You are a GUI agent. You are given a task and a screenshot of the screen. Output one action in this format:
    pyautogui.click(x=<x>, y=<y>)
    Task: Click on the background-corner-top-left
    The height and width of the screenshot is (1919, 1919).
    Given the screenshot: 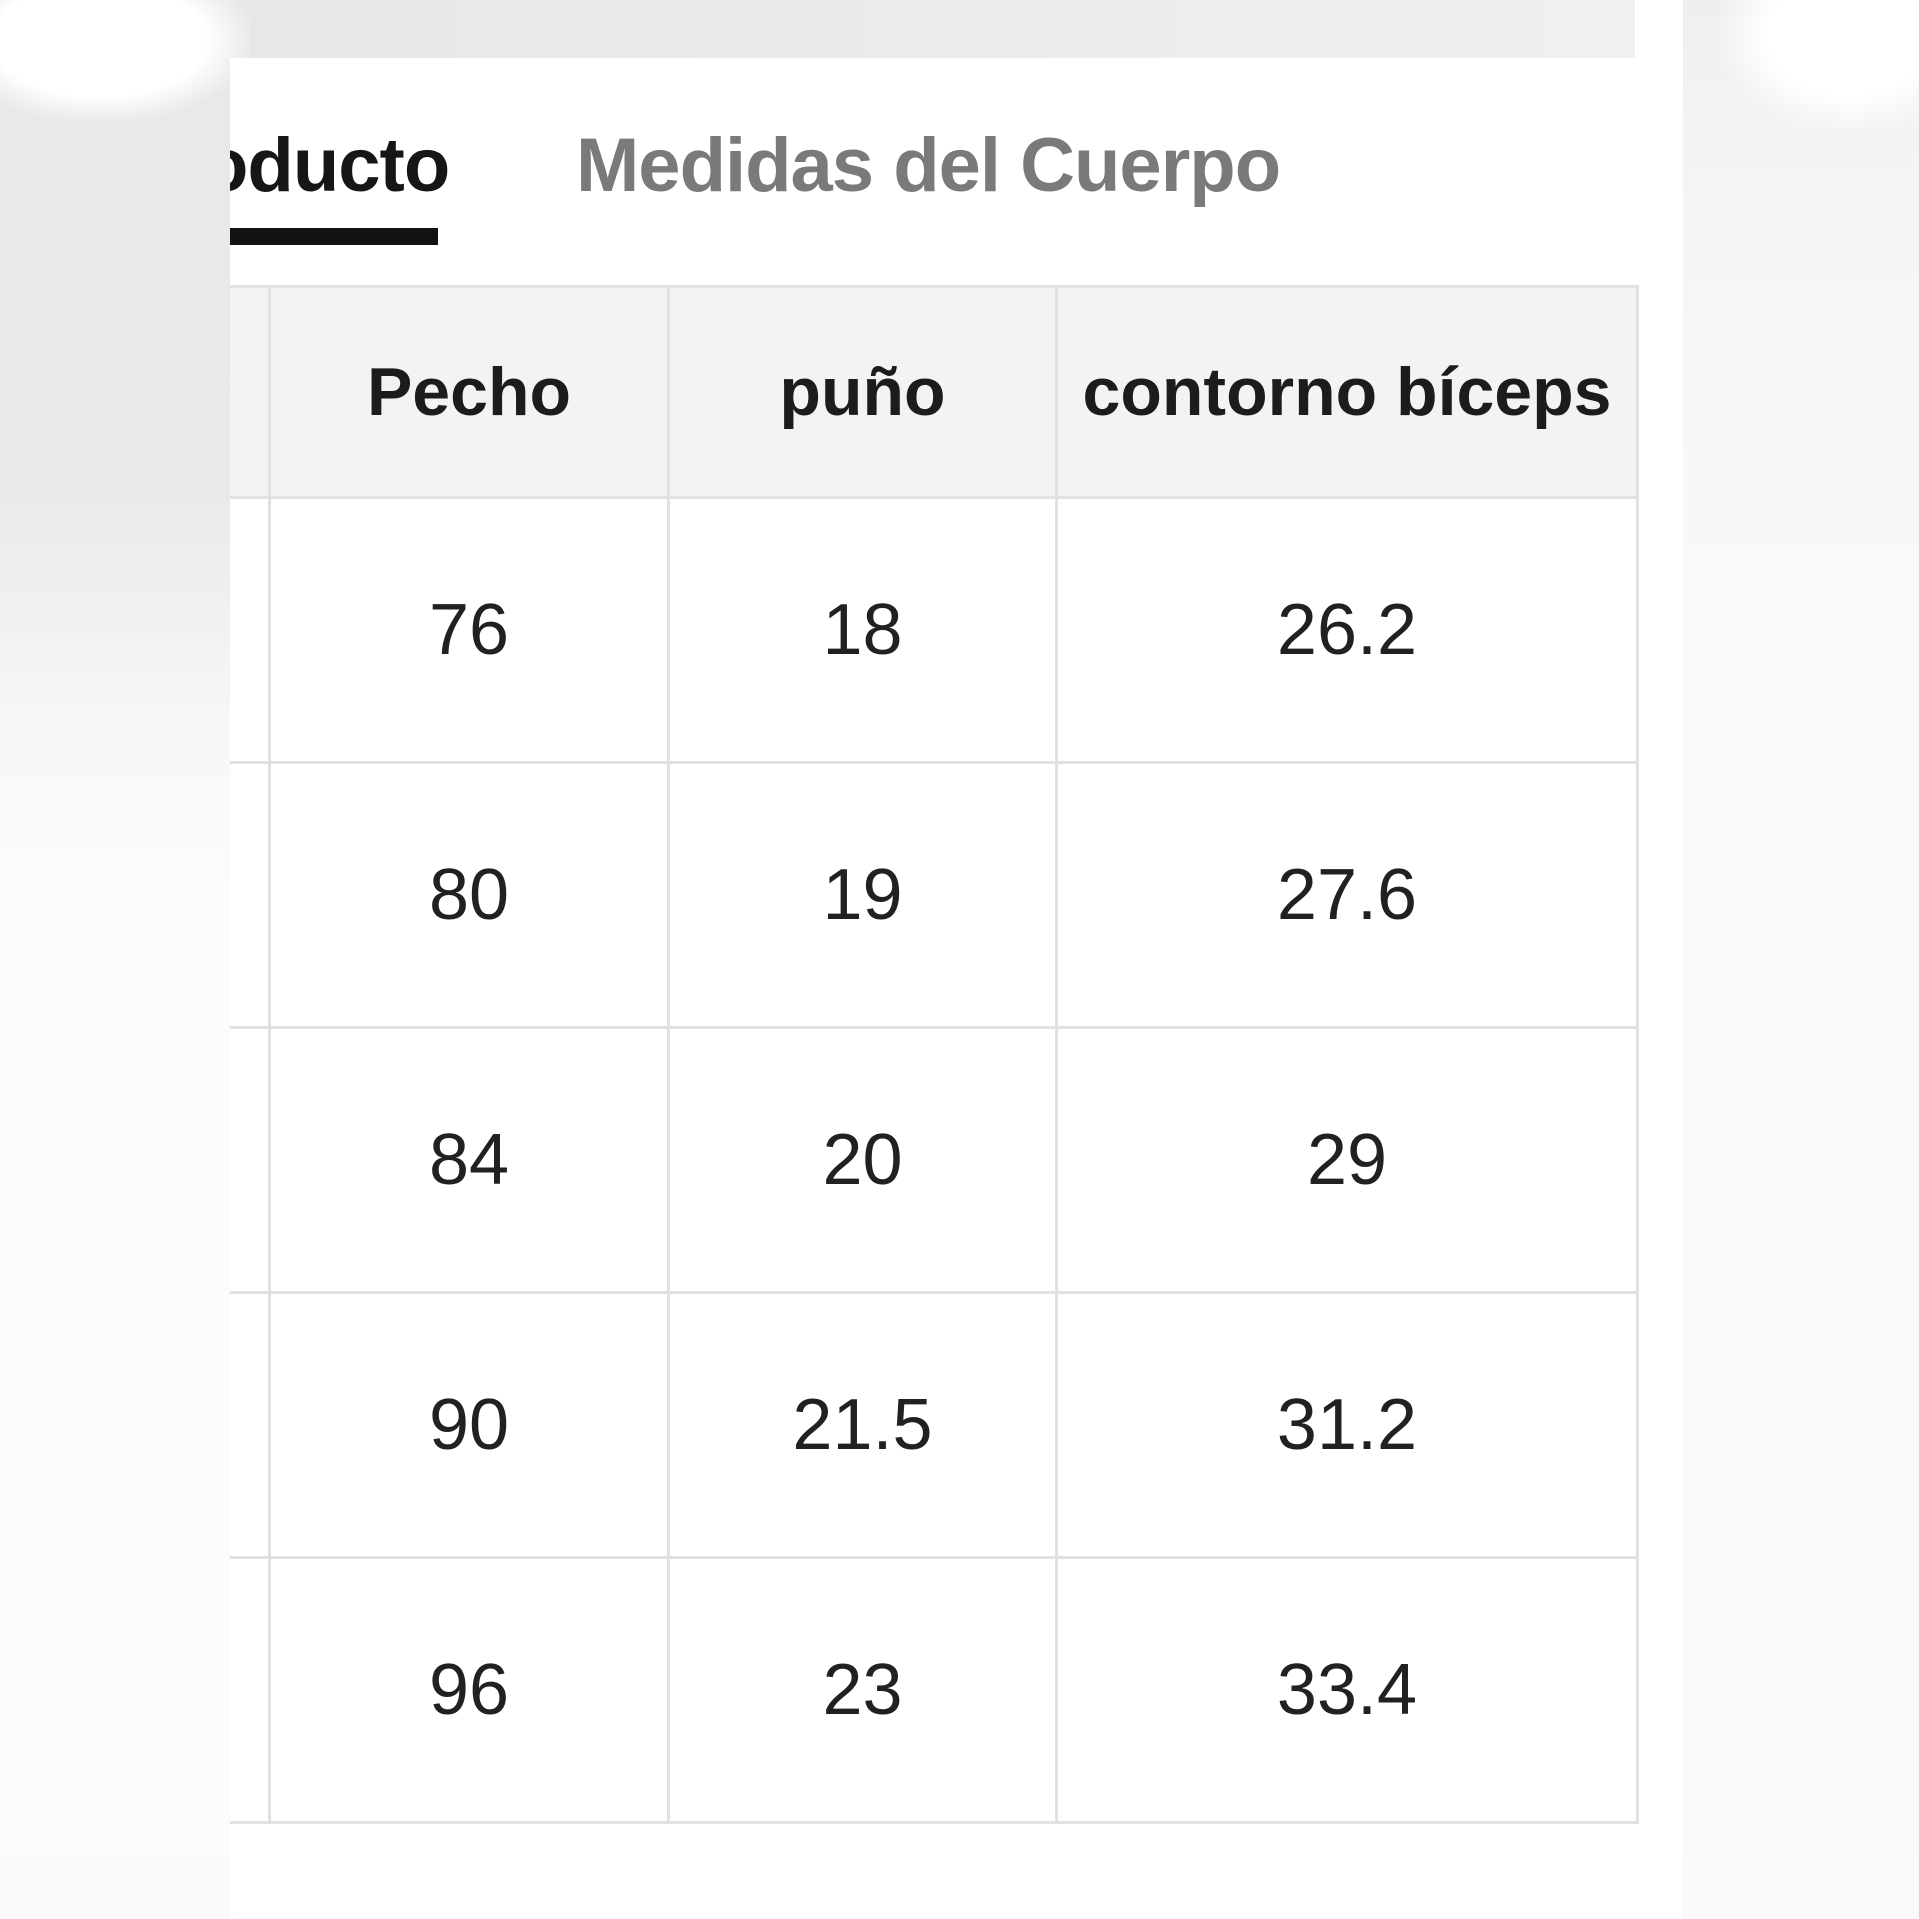 What is the action you would take?
    pyautogui.click(x=125, y=60)
    